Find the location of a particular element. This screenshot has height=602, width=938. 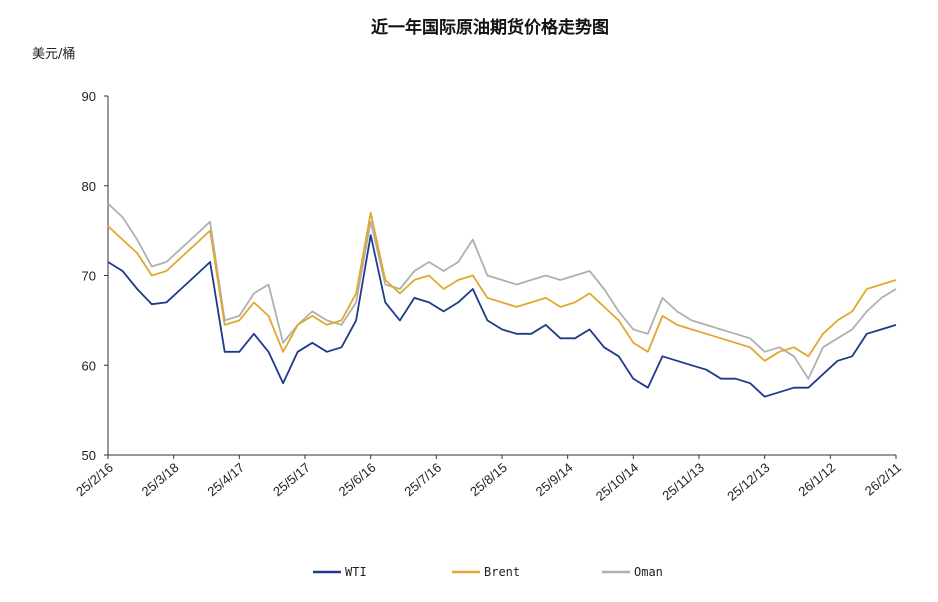

x-tick-label: 25/9/14 is located at coordinates (554, 479).